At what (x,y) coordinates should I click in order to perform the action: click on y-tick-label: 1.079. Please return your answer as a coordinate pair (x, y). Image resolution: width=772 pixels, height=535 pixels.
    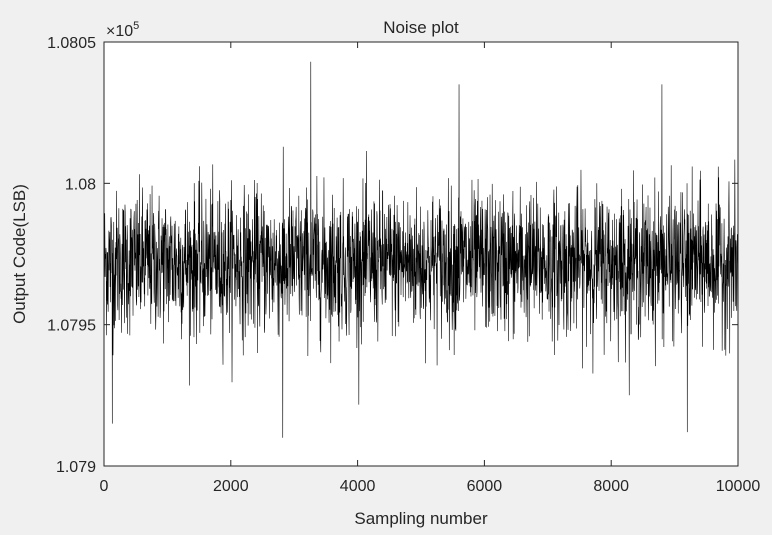
    Looking at the image, I should click on (76, 467).